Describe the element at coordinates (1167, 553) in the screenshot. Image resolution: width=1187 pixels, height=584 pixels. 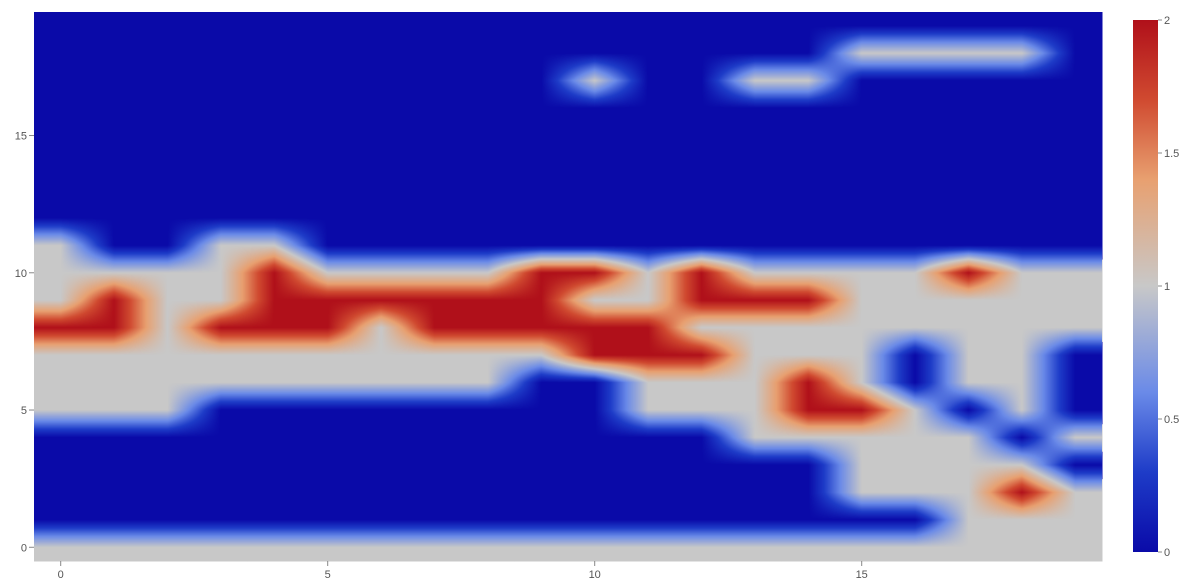
I see `colorbar-tick-label: 0` at that location.